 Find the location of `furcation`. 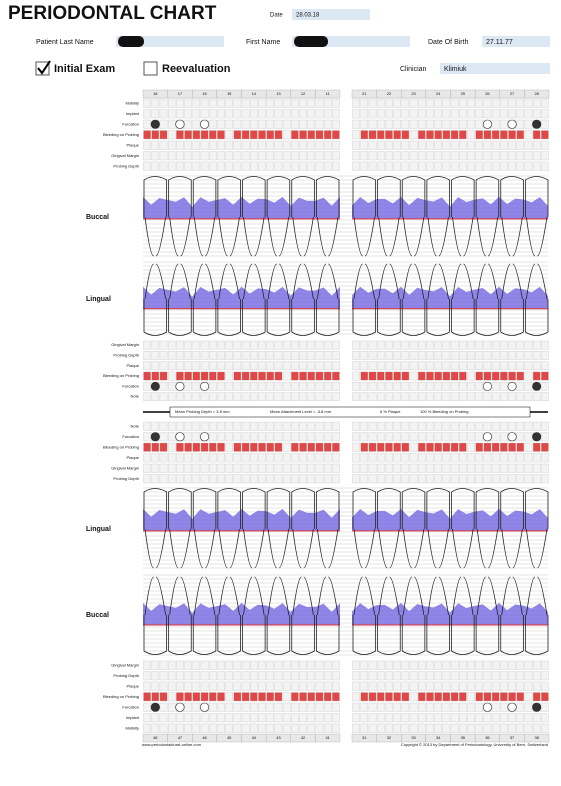

furcation is located at coordinates (180, 124).